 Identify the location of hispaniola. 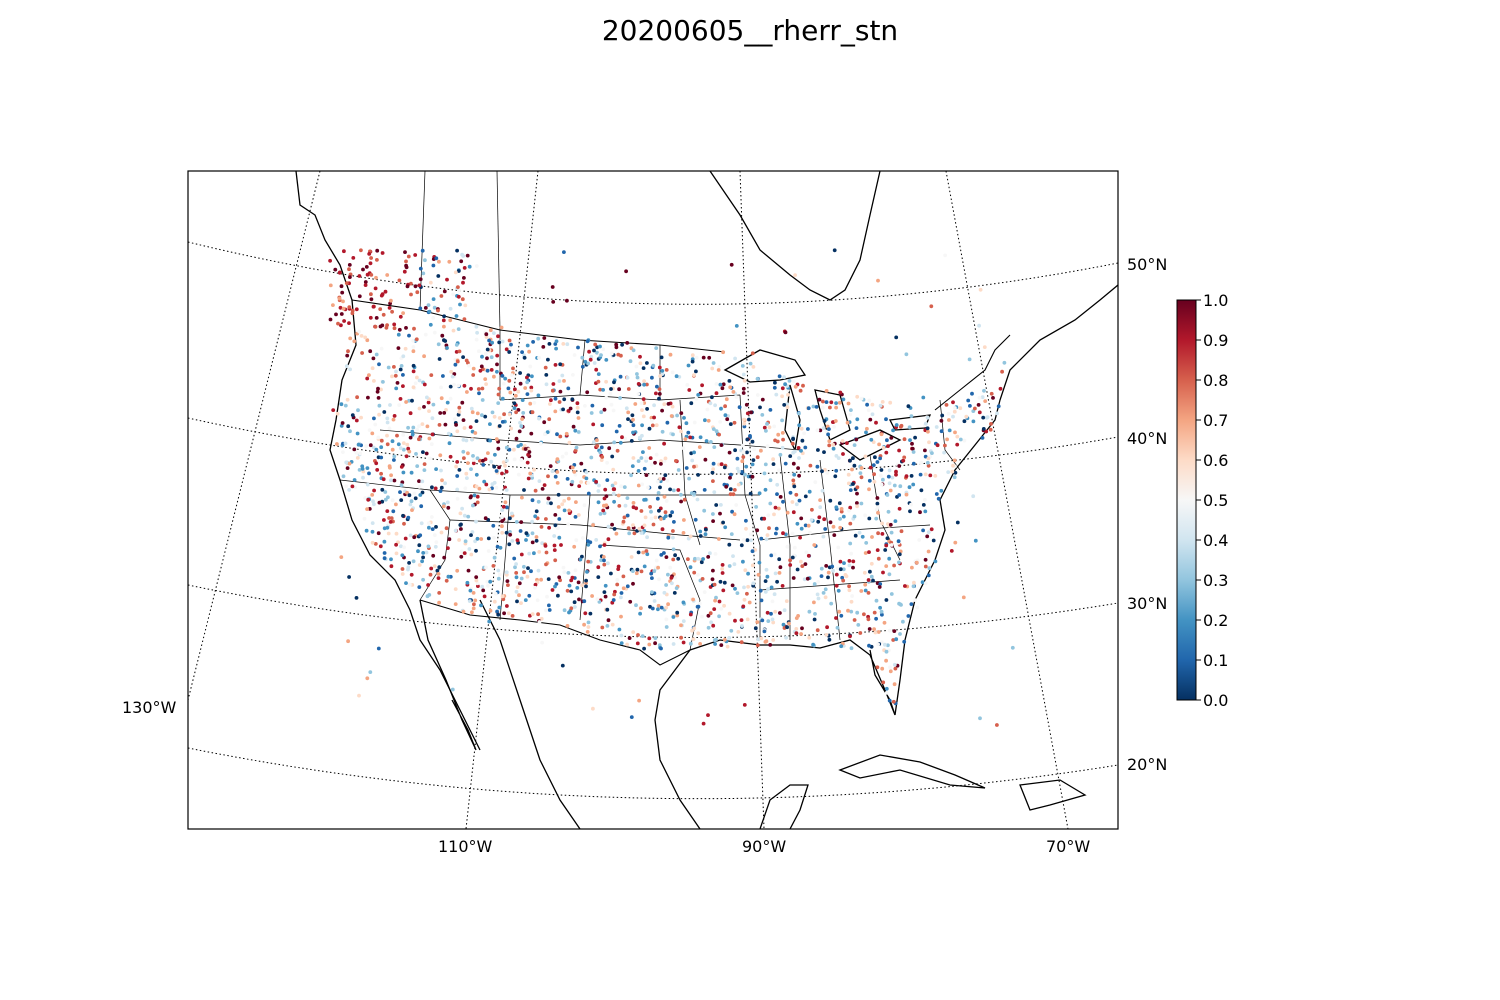
(1053, 795).